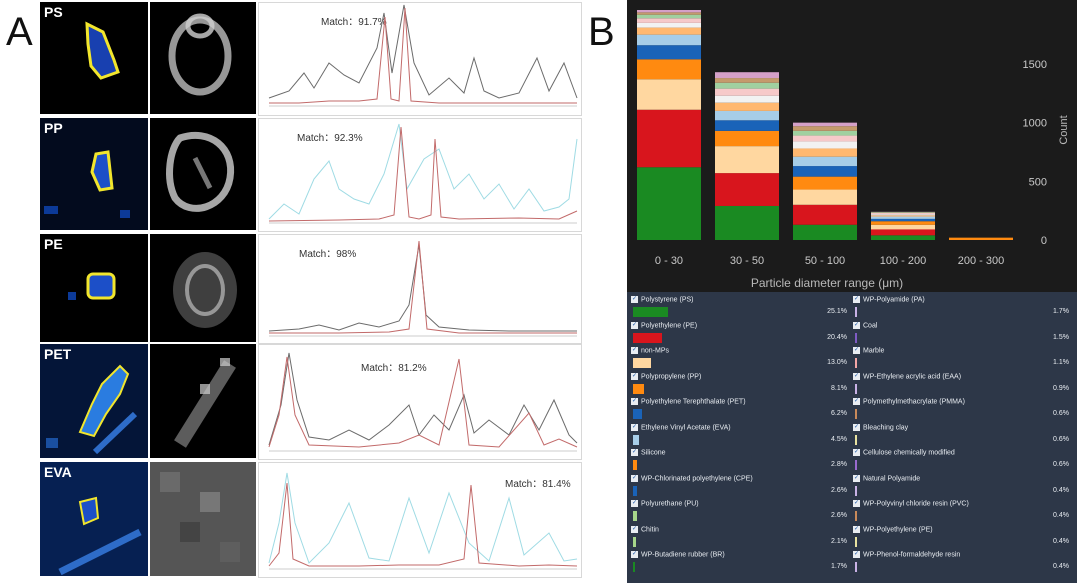 This screenshot has width=1080, height=583. Describe the element at coordinates (203, 519) in the screenshot. I see `raman-image-eva` at that location.